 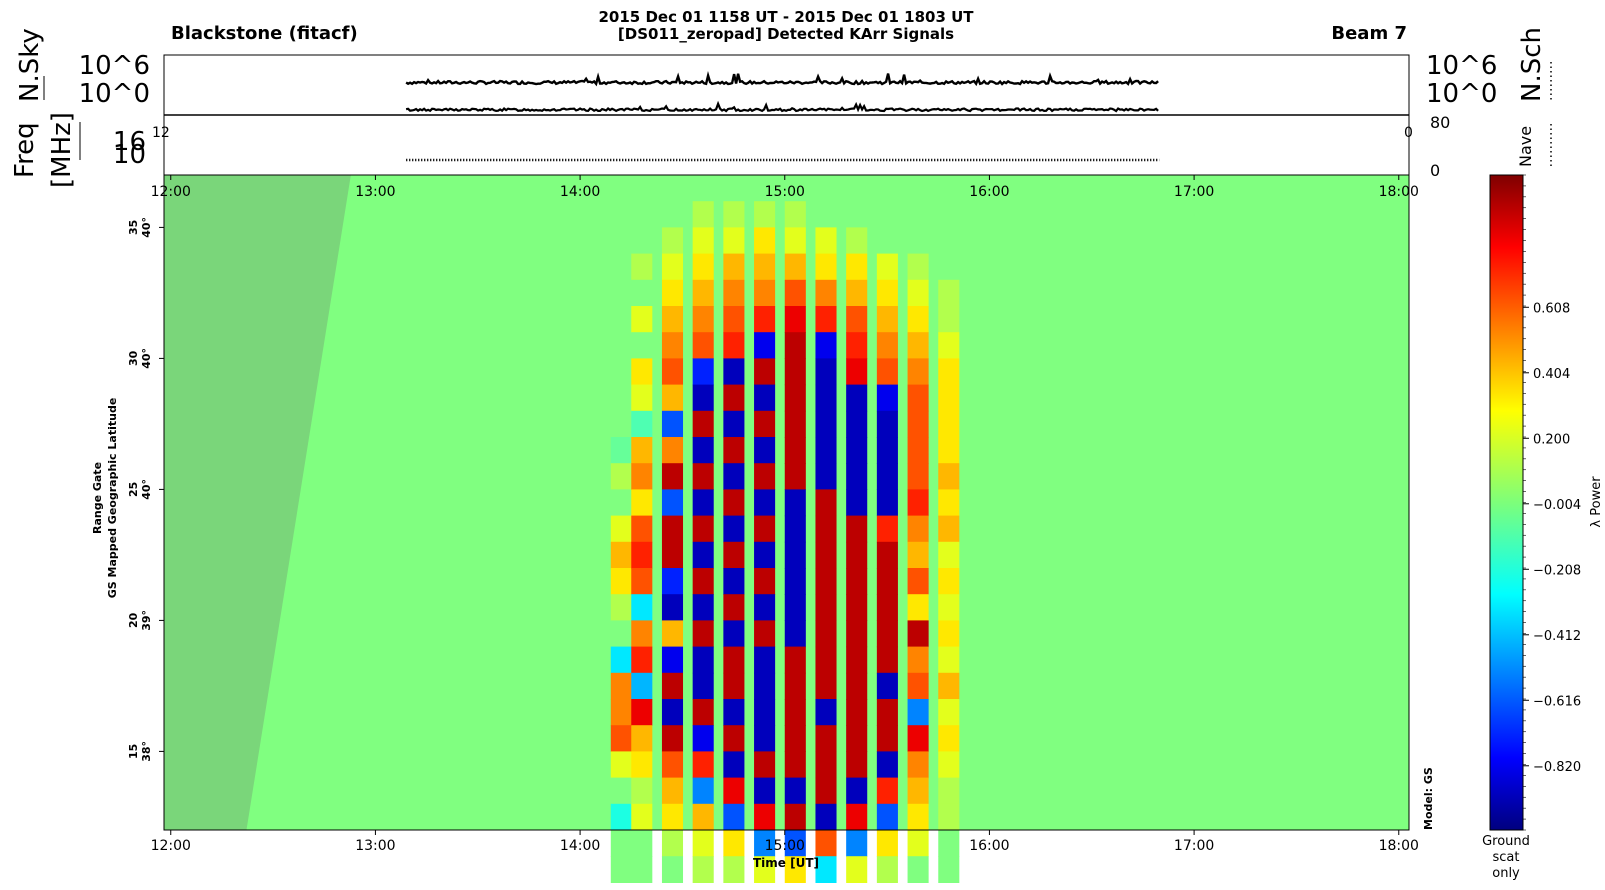 What do you see at coordinates (375, 846) in the screenshot?
I see `x-tick-label-bottom: 13:00` at bounding box center [375, 846].